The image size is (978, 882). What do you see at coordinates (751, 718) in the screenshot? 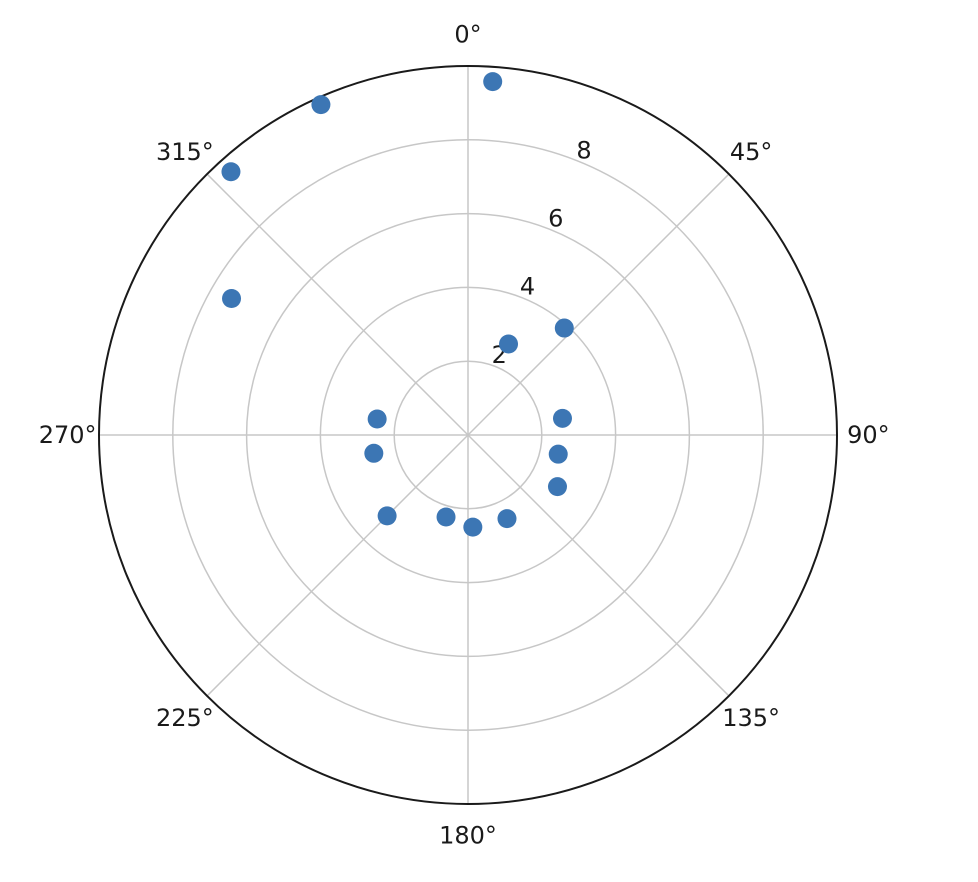
I see `angle-tick-label: 135°` at bounding box center [751, 718].